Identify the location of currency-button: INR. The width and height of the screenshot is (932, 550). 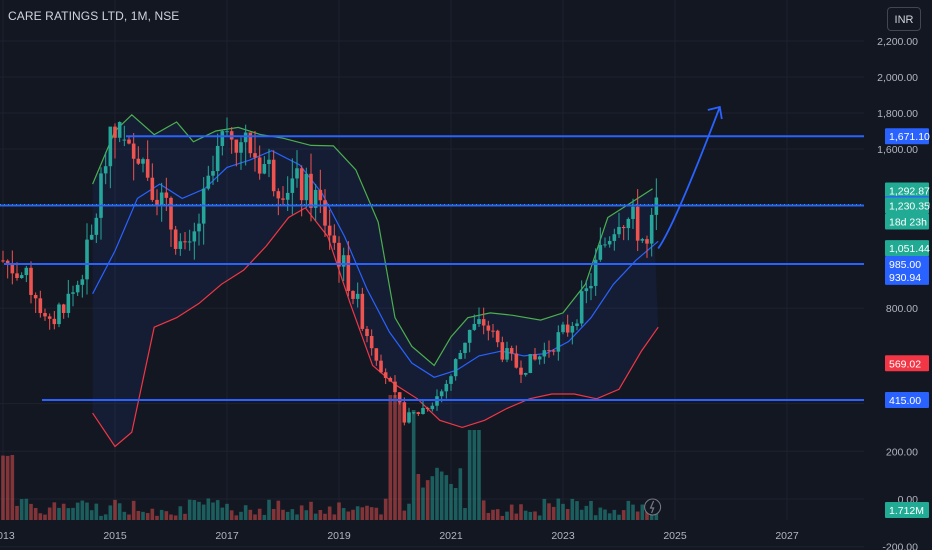
(904, 19).